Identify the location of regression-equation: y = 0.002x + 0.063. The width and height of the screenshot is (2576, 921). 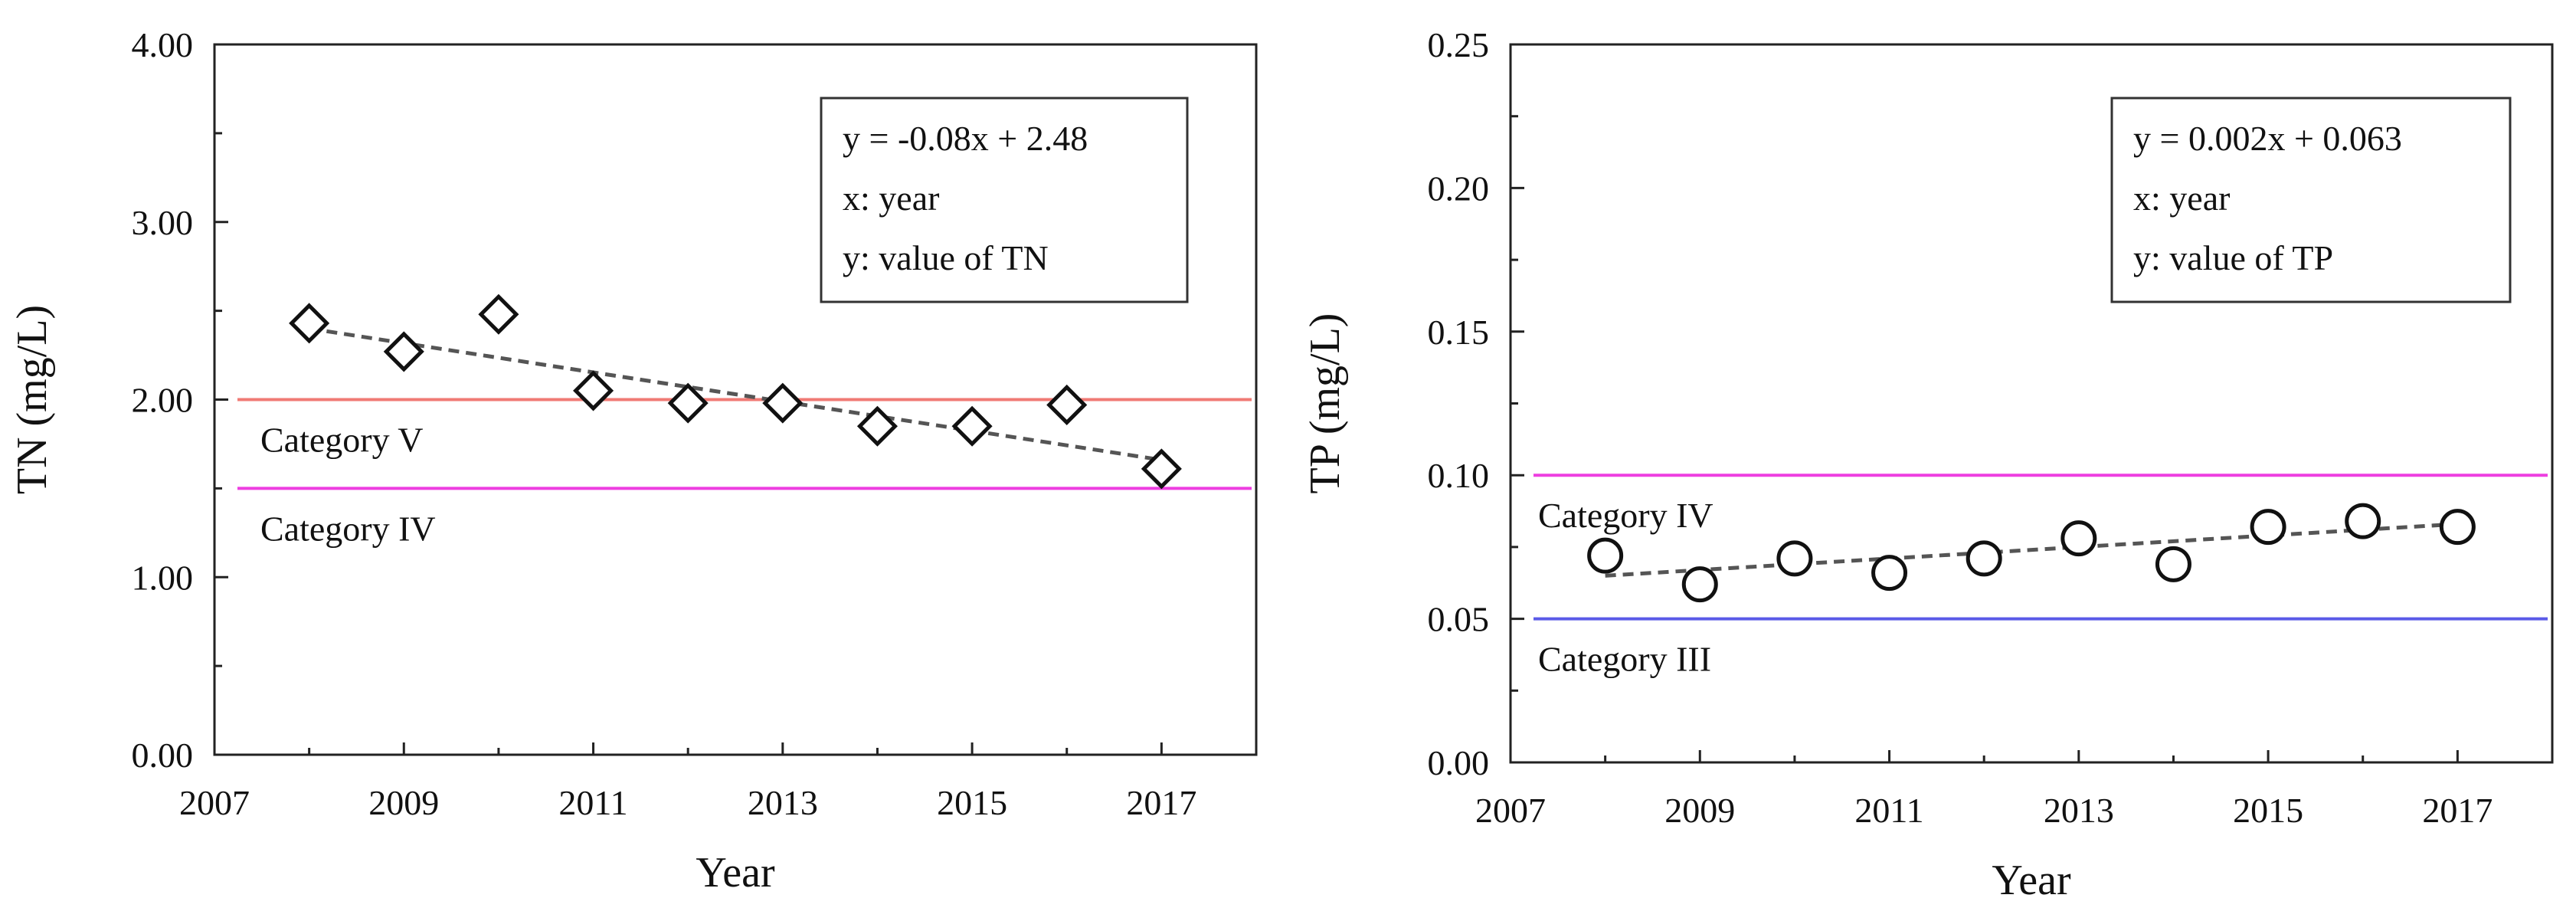
(2267, 138).